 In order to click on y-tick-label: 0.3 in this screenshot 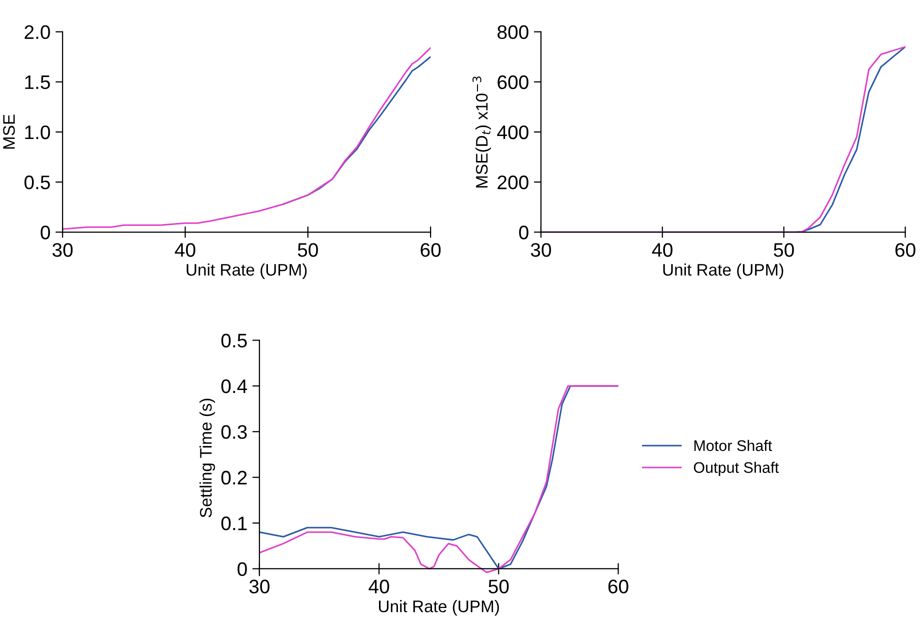, I will do `click(234, 432)`.